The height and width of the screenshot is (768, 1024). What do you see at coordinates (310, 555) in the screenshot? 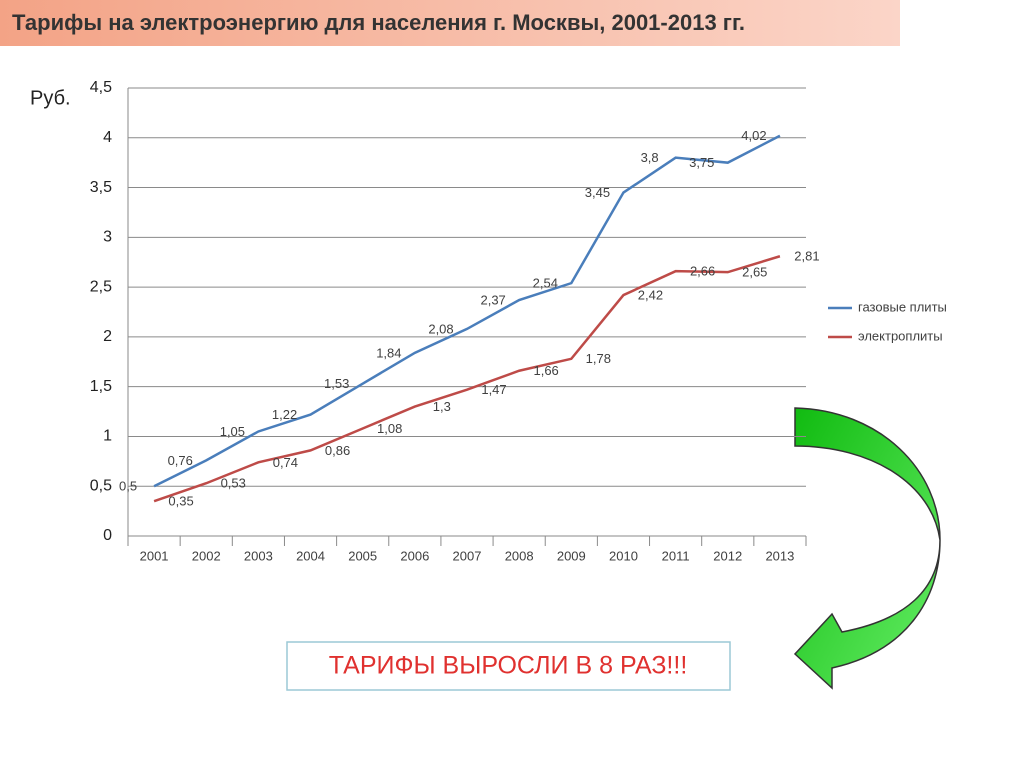
I see `x-tick-label: 2004` at bounding box center [310, 555].